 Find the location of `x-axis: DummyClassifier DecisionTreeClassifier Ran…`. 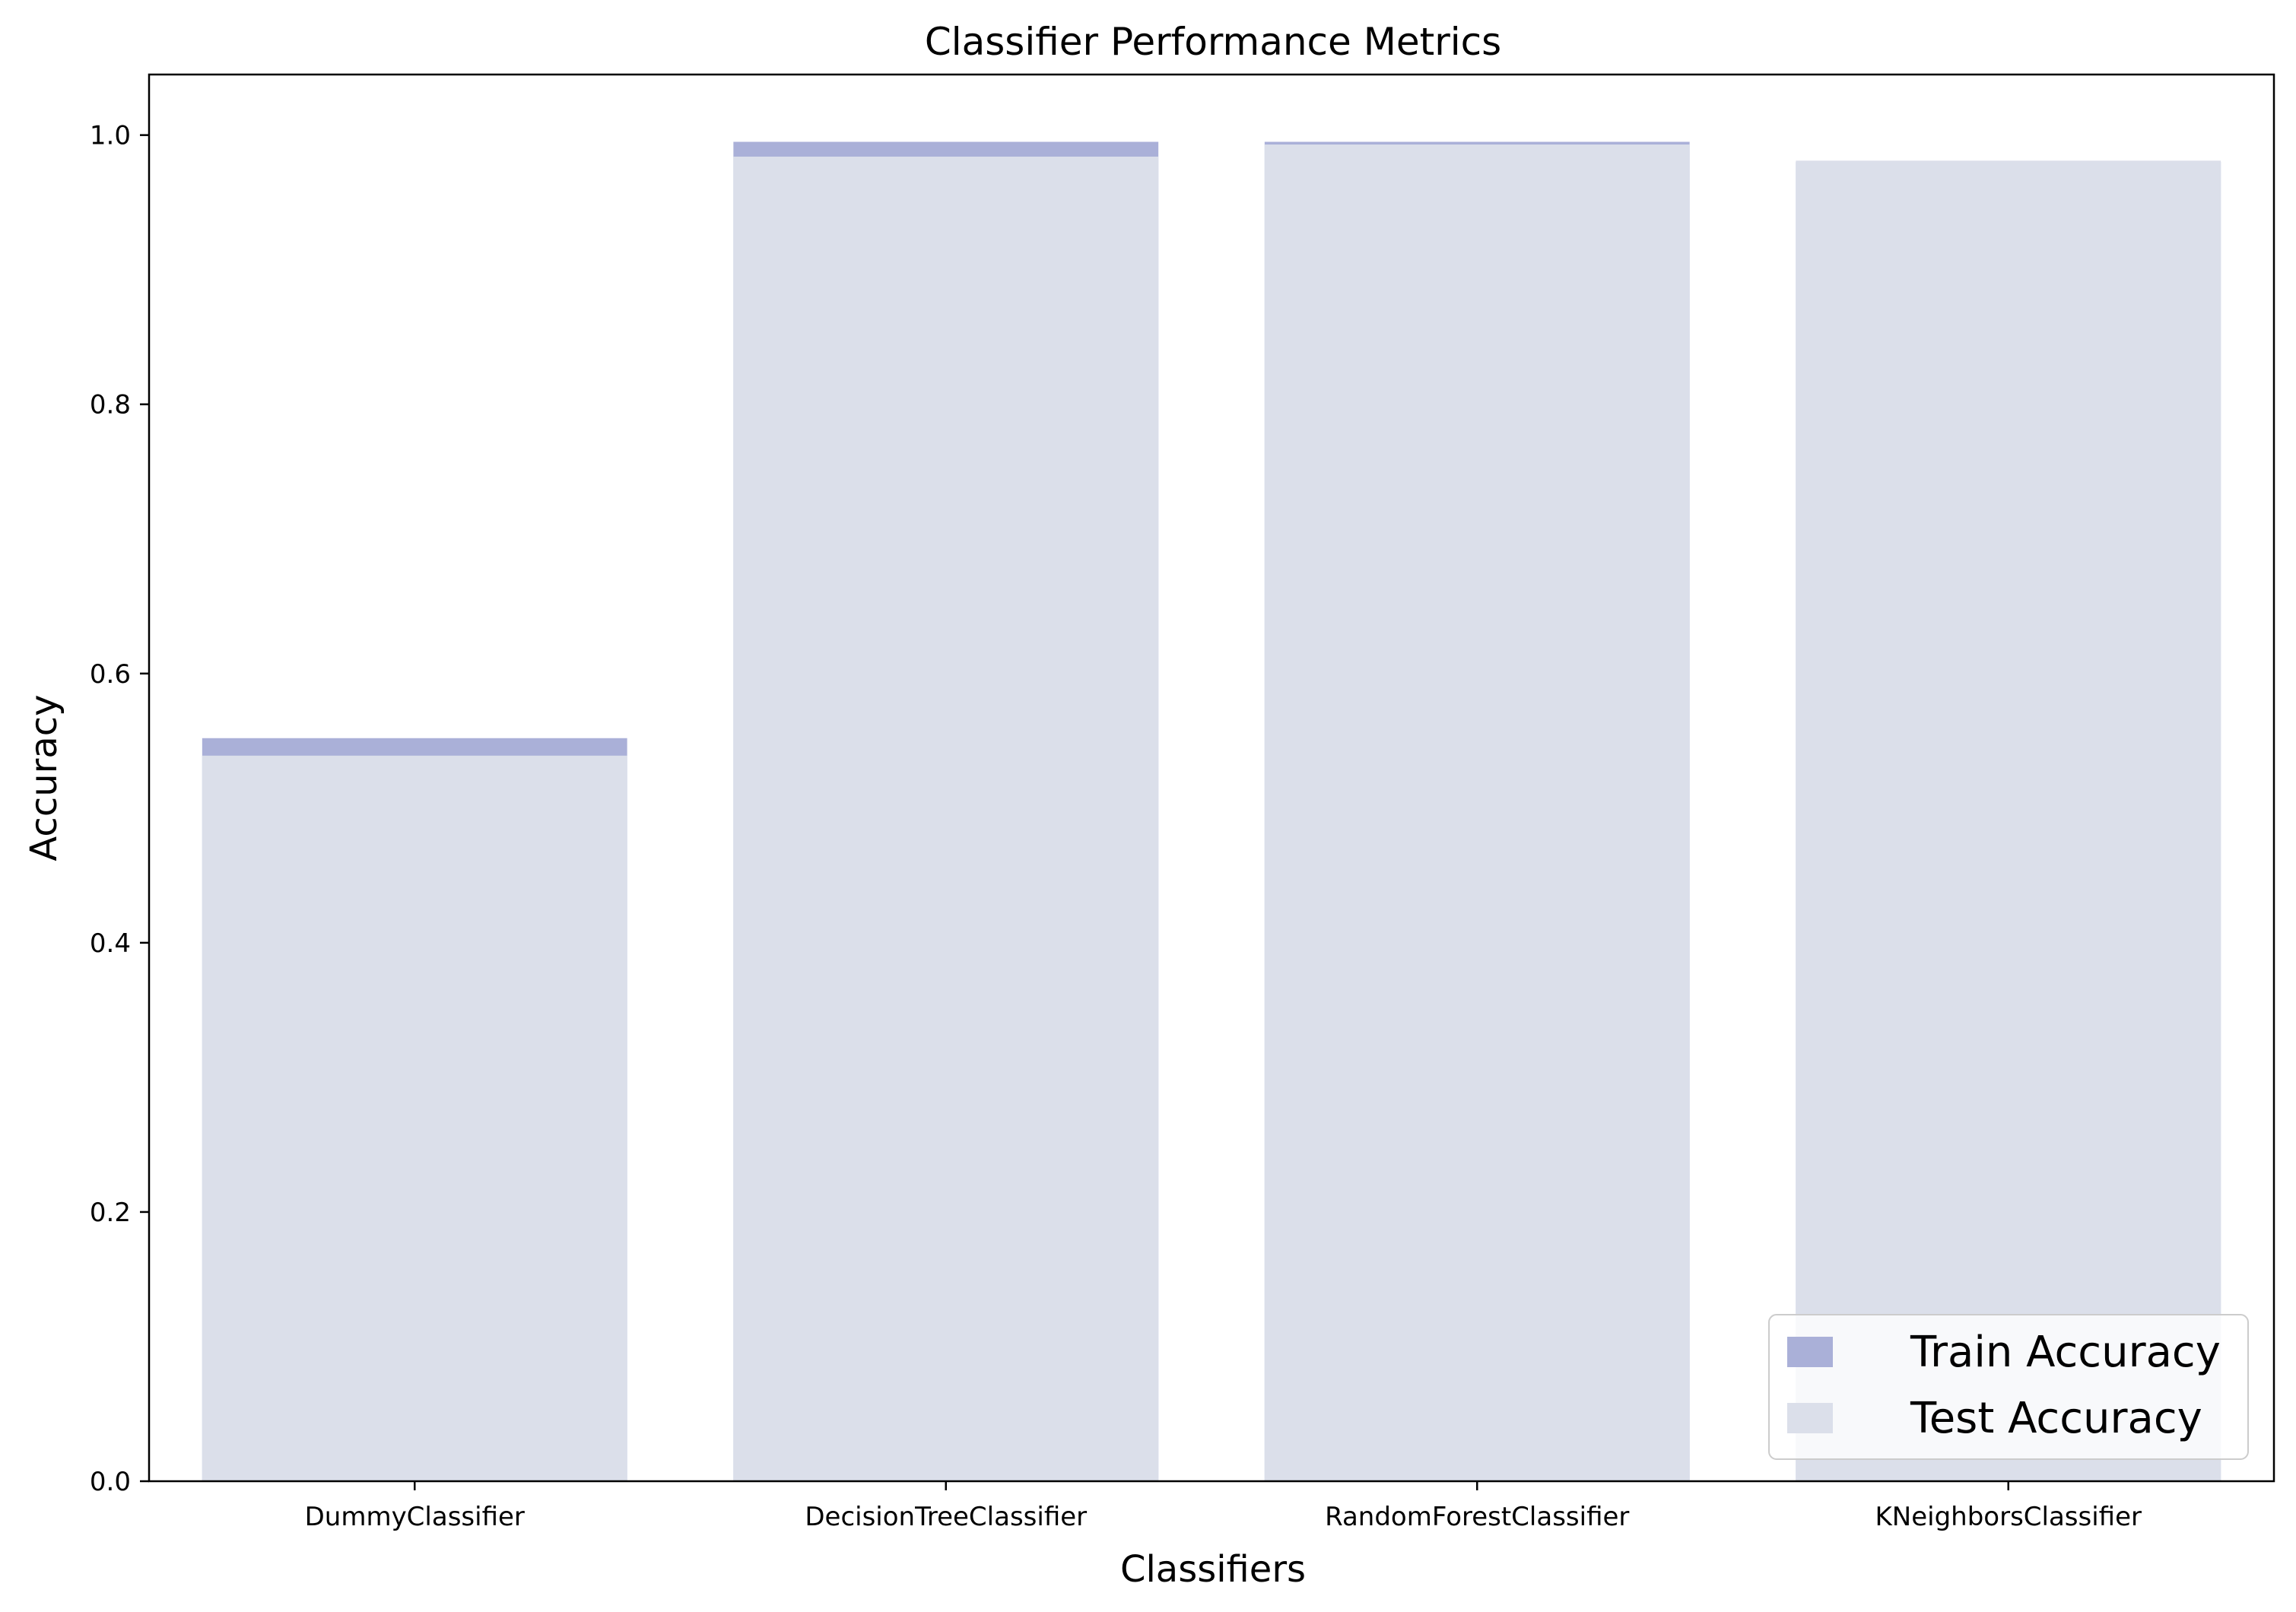

x-axis: DummyClassifier DecisionTreeClassifier Ran… is located at coordinates (1224, 1506).